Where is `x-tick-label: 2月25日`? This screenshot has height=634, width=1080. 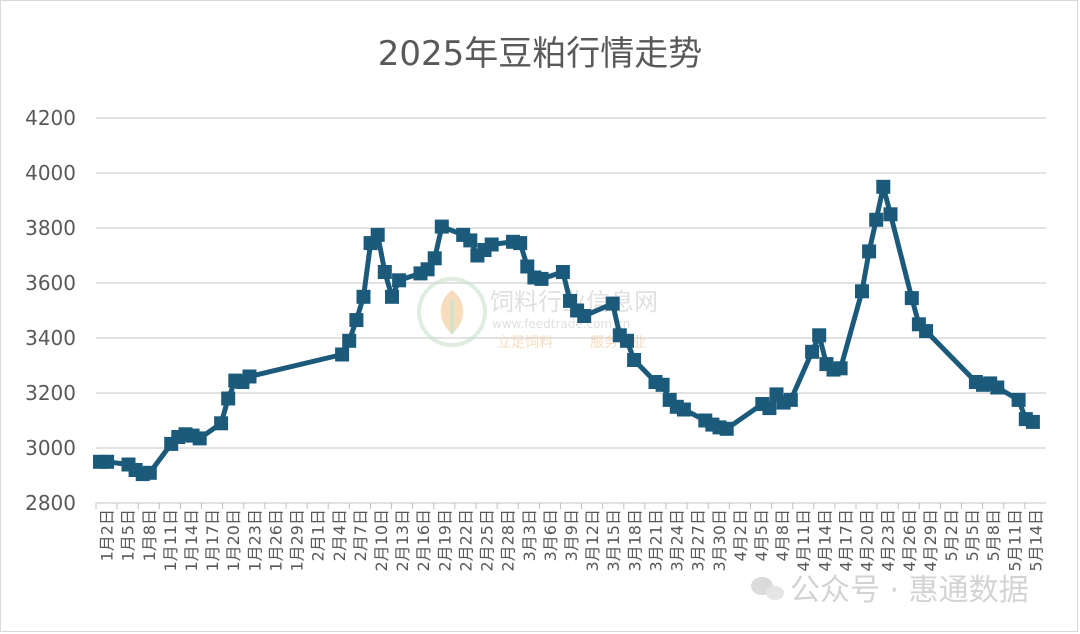
x-tick-label: 2月25日 is located at coordinates (487, 540).